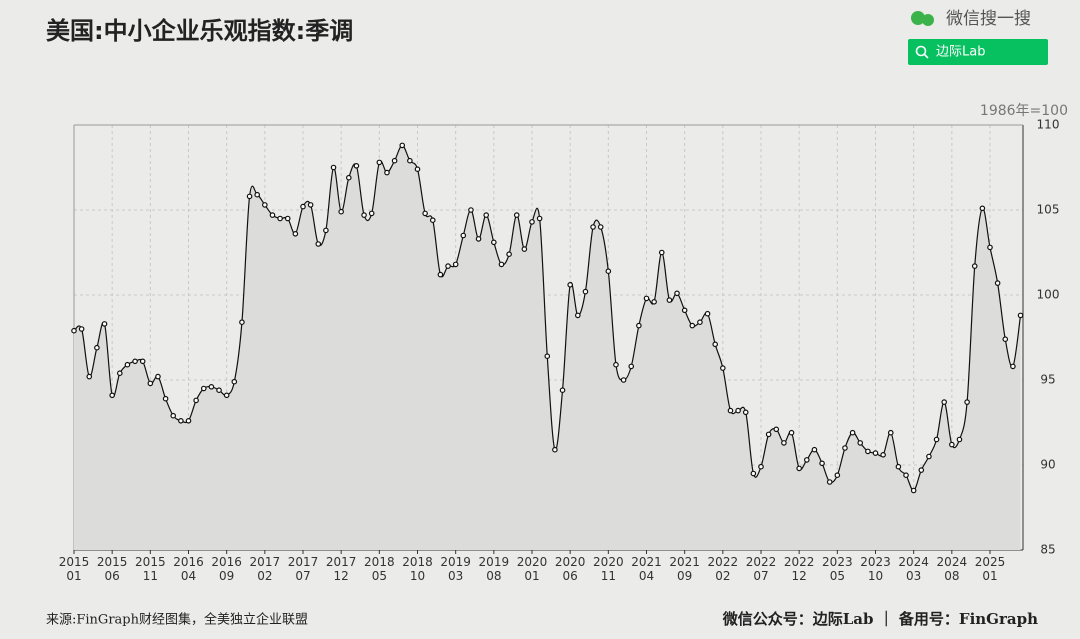  What do you see at coordinates (799, 569) in the screenshot?
I see `x-tick-label: 2022 12` at bounding box center [799, 569].